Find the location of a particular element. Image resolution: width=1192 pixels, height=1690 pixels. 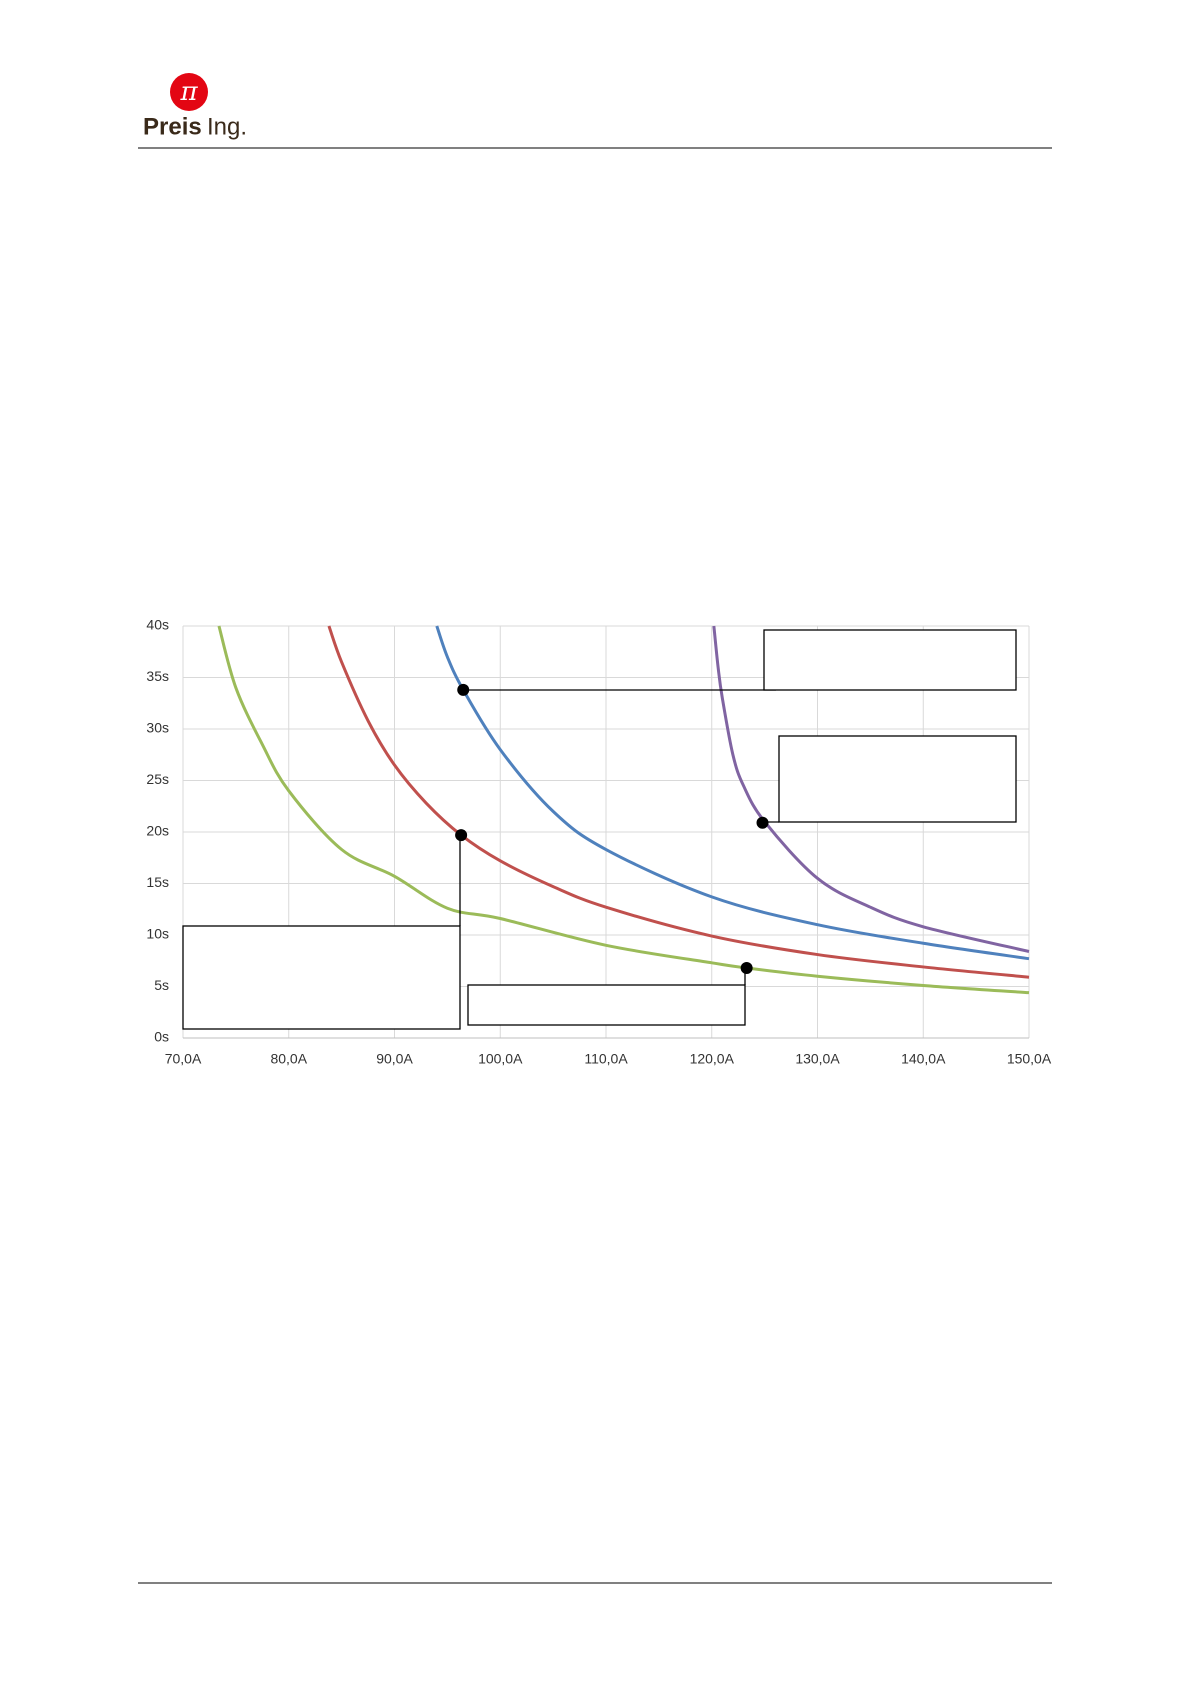

y-tick-label: 30s is located at coordinates (157, 728).